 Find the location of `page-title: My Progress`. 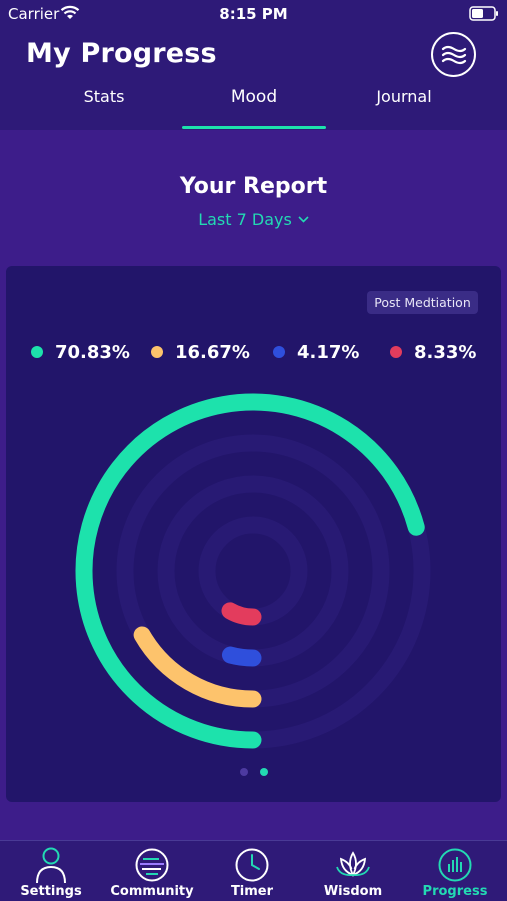

page-title: My Progress is located at coordinates (121, 53).